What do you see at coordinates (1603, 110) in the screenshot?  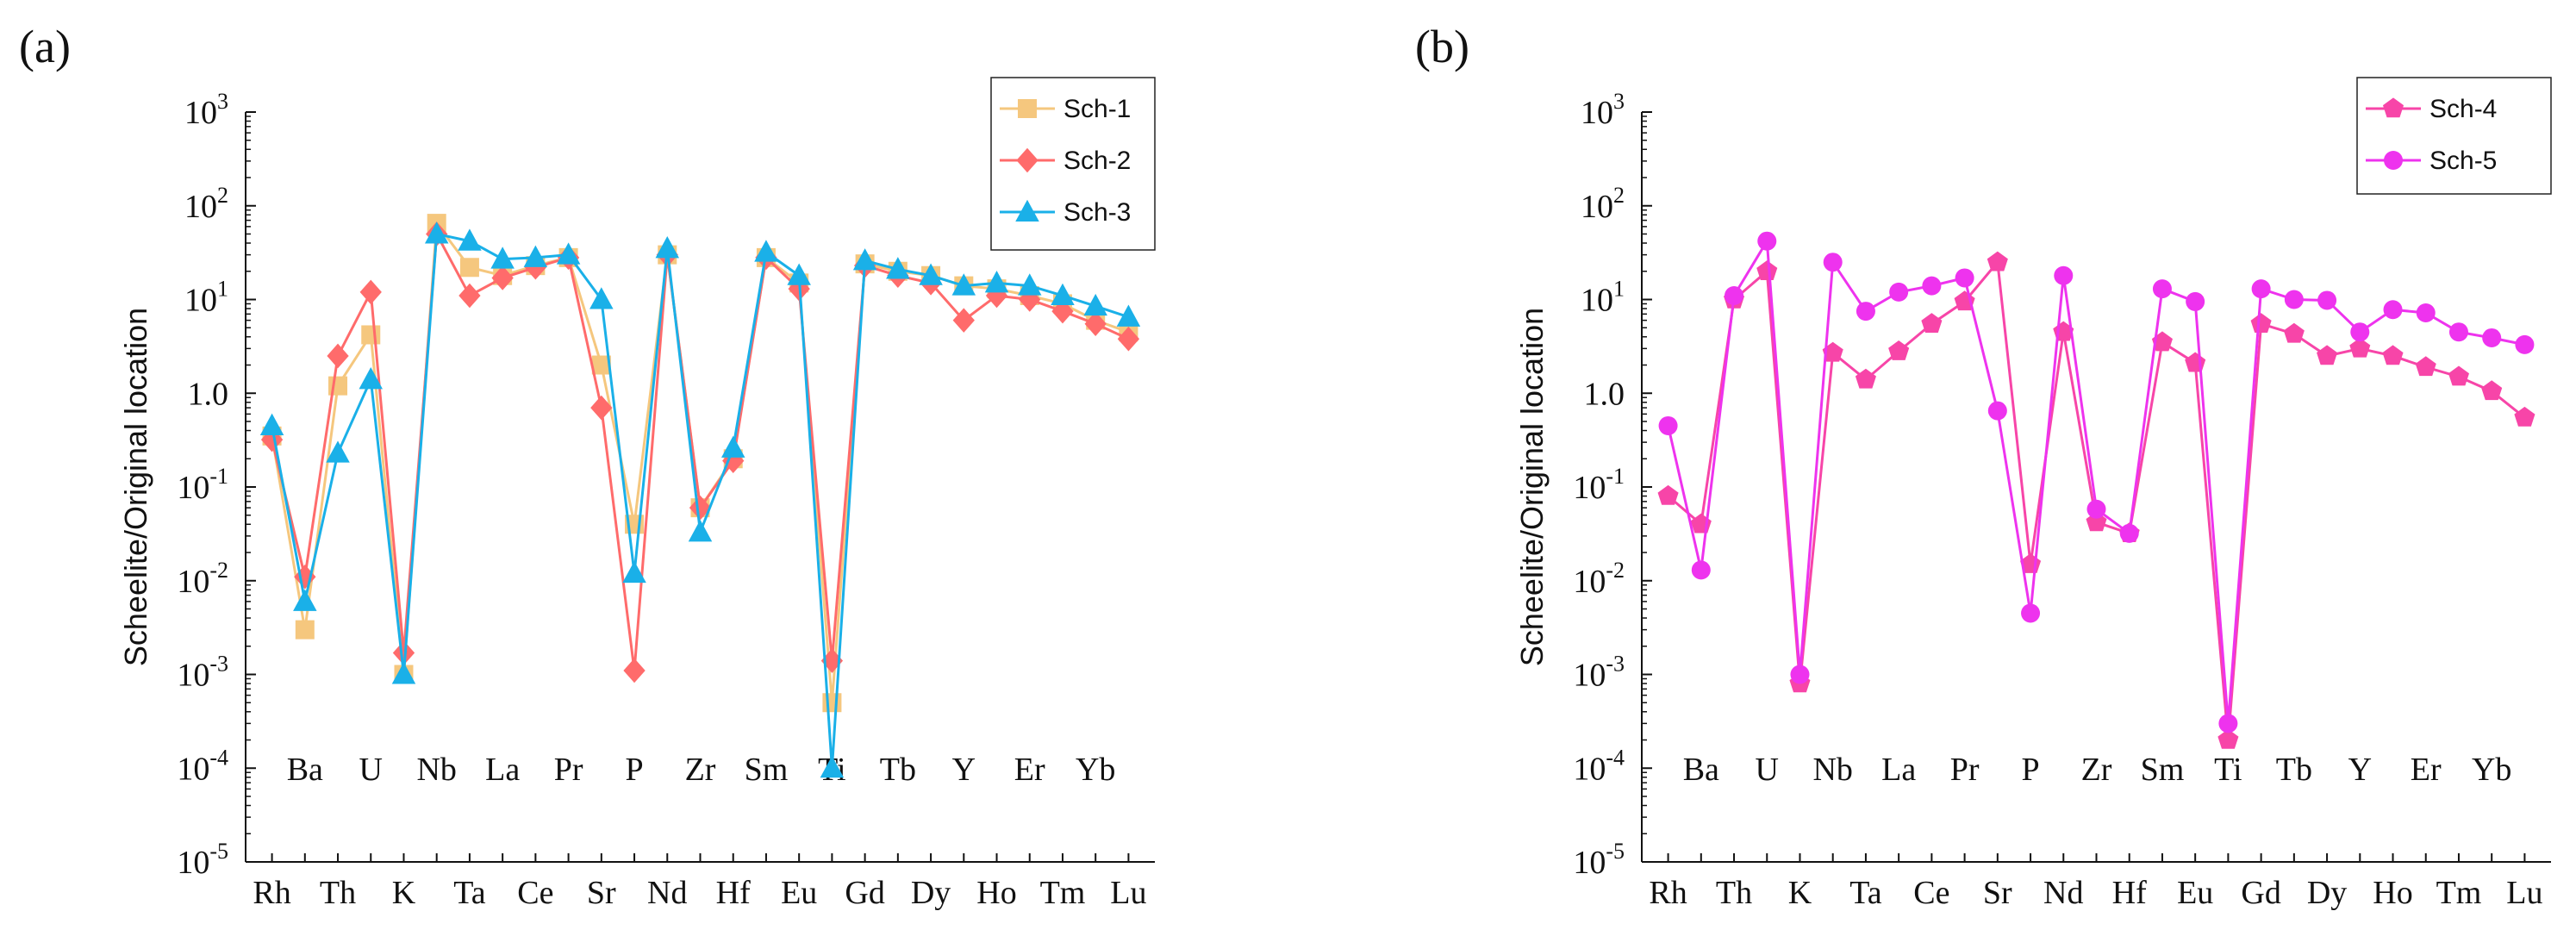 I see `y-tick-label: 10³` at bounding box center [1603, 110].